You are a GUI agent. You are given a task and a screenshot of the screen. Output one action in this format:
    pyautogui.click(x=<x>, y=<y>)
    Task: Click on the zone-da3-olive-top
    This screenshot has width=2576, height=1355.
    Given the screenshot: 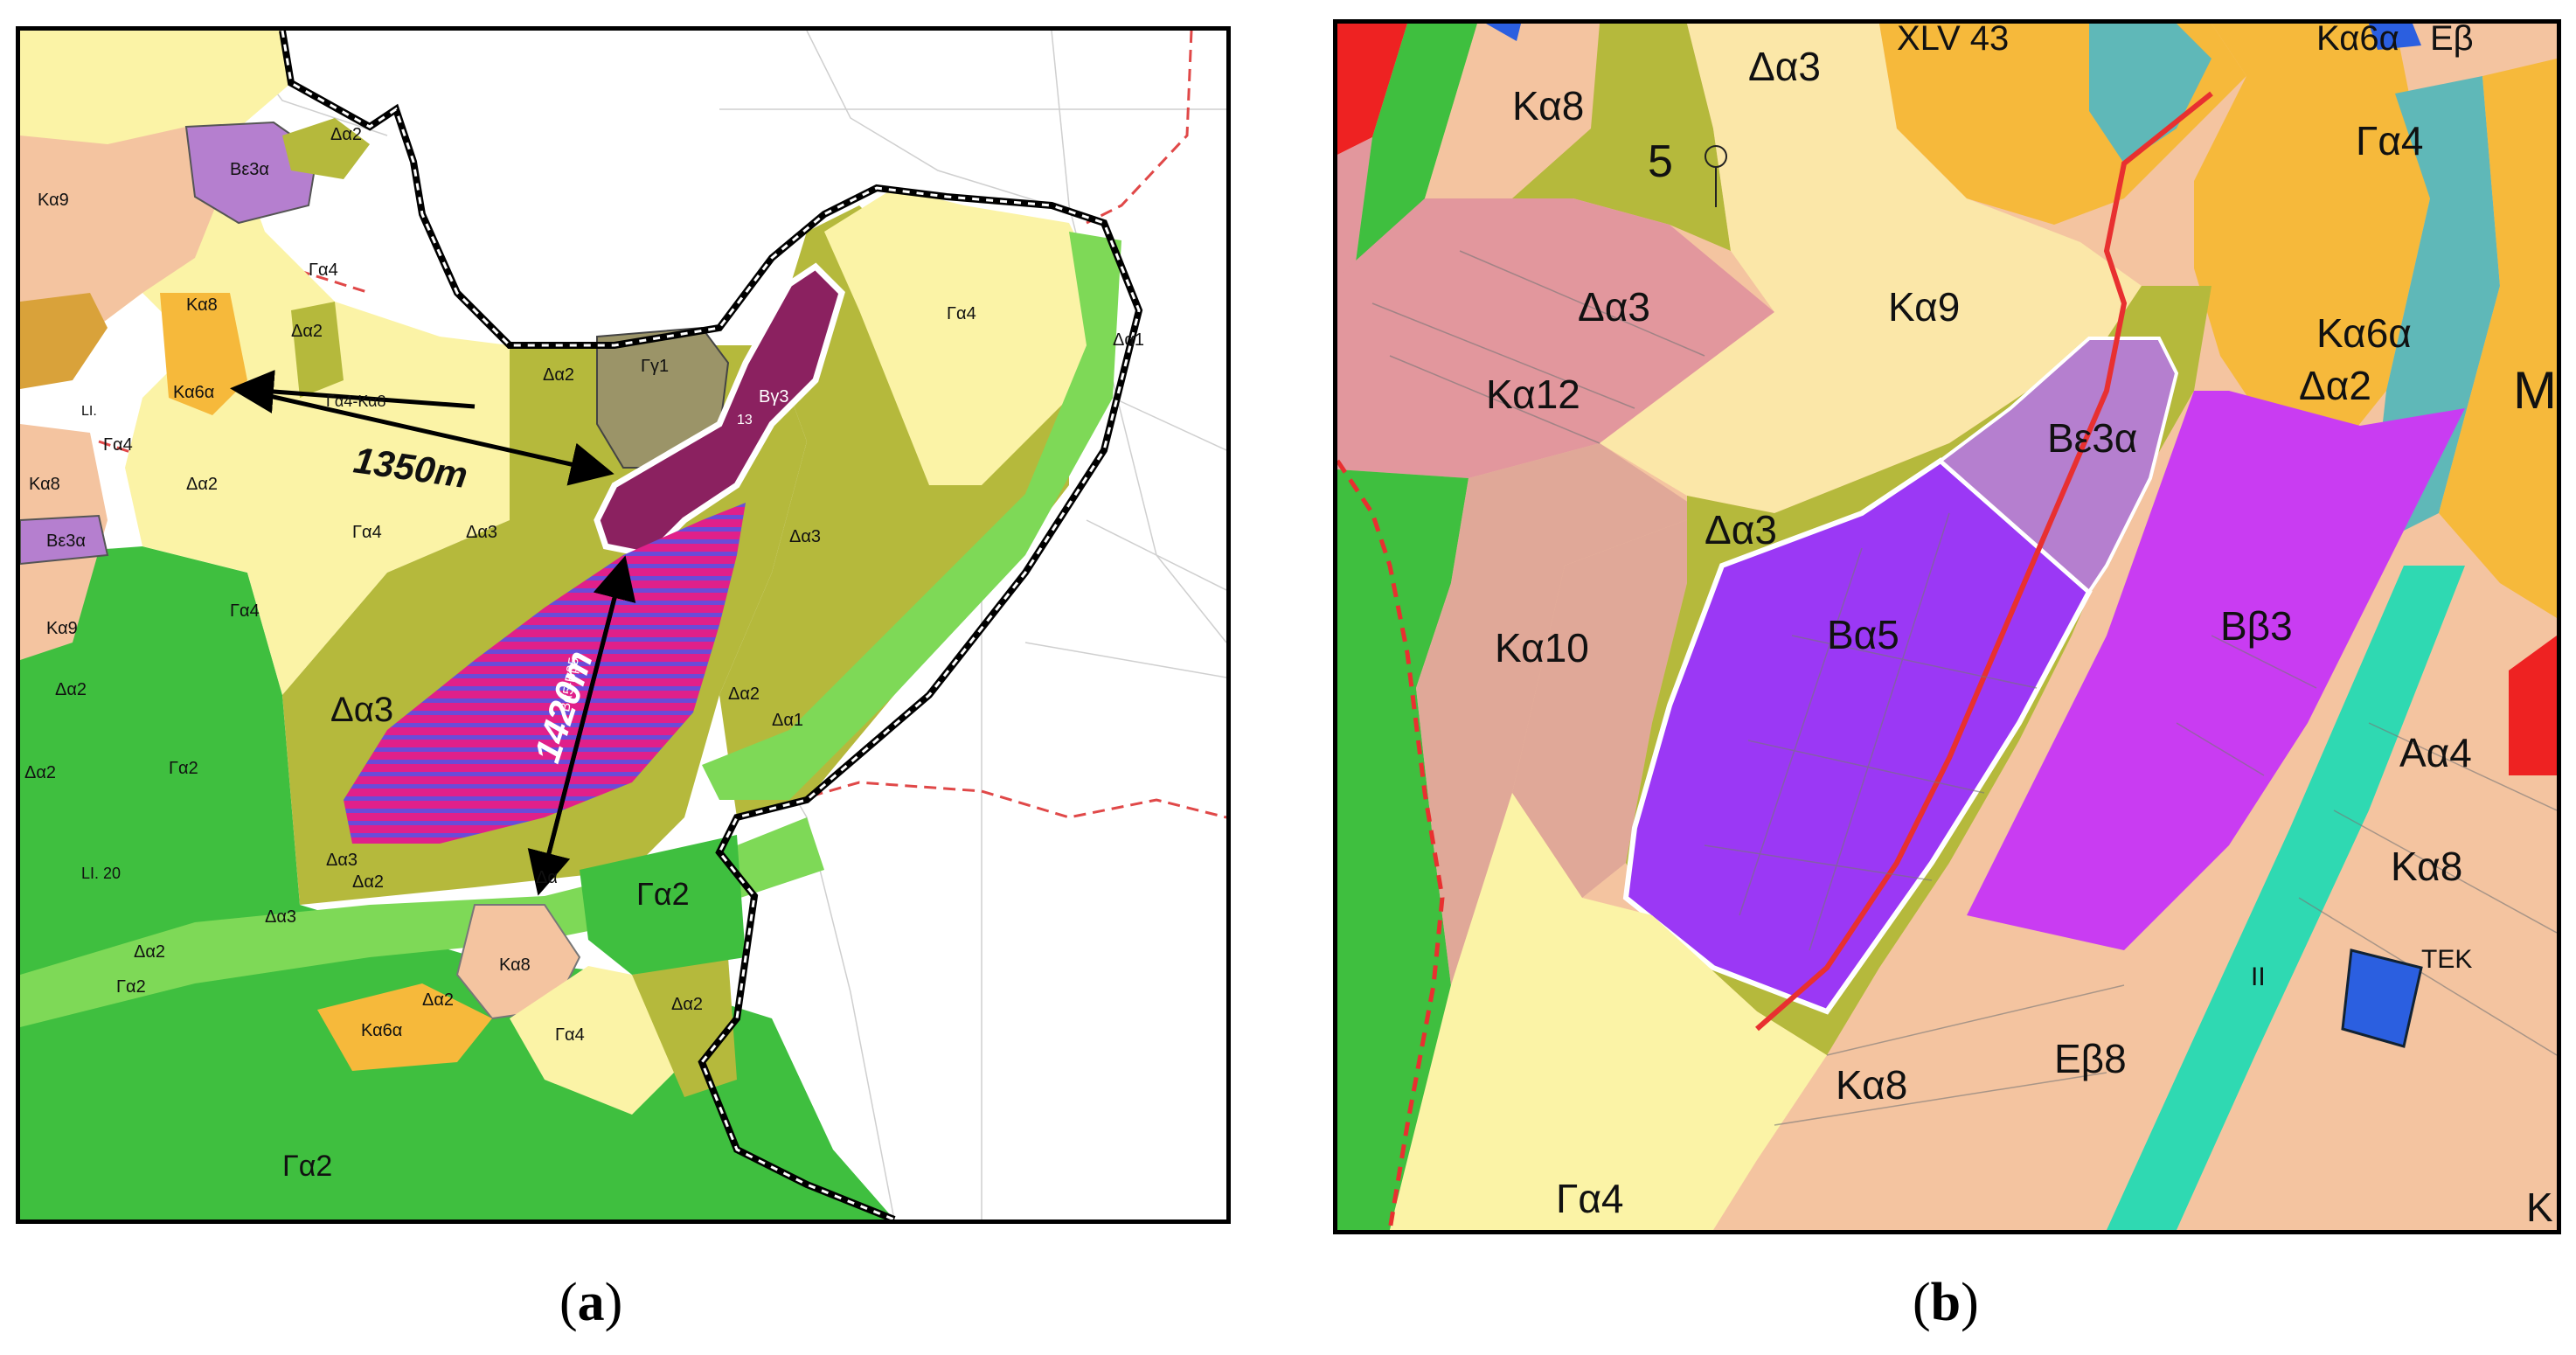 What is the action you would take?
    pyautogui.click(x=1621, y=137)
    